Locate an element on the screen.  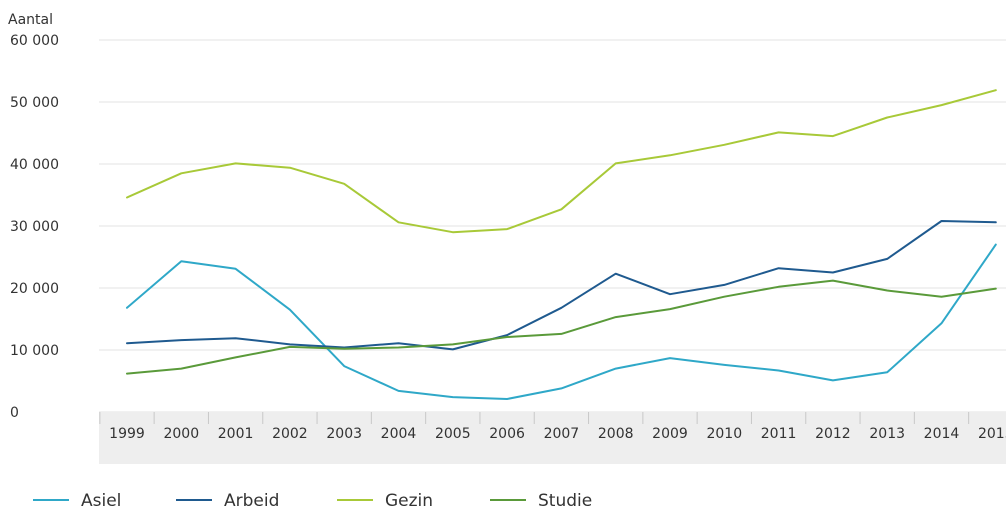
x-axis-band is located at coordinates (552, 438).